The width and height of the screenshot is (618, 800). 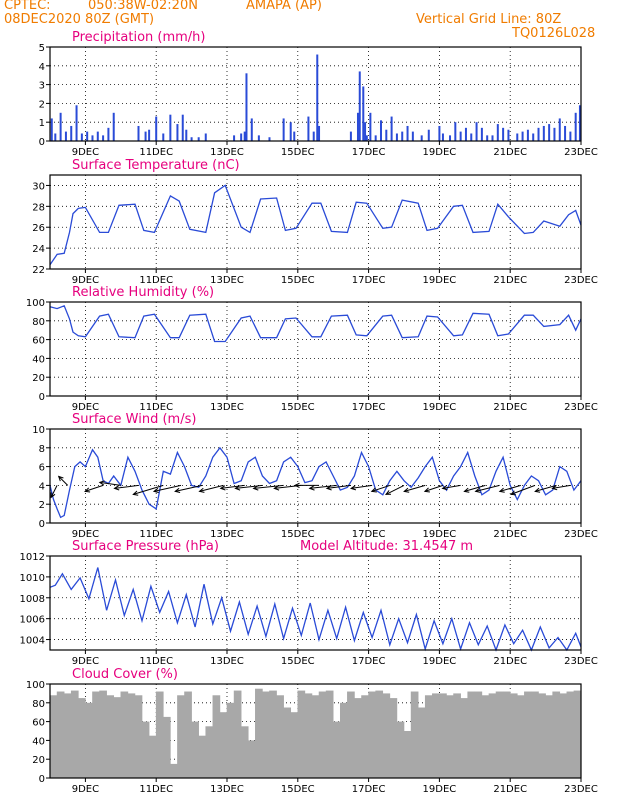 I want to click on cloud-xtick-label: 19DEC, so click(x=440, y=789).